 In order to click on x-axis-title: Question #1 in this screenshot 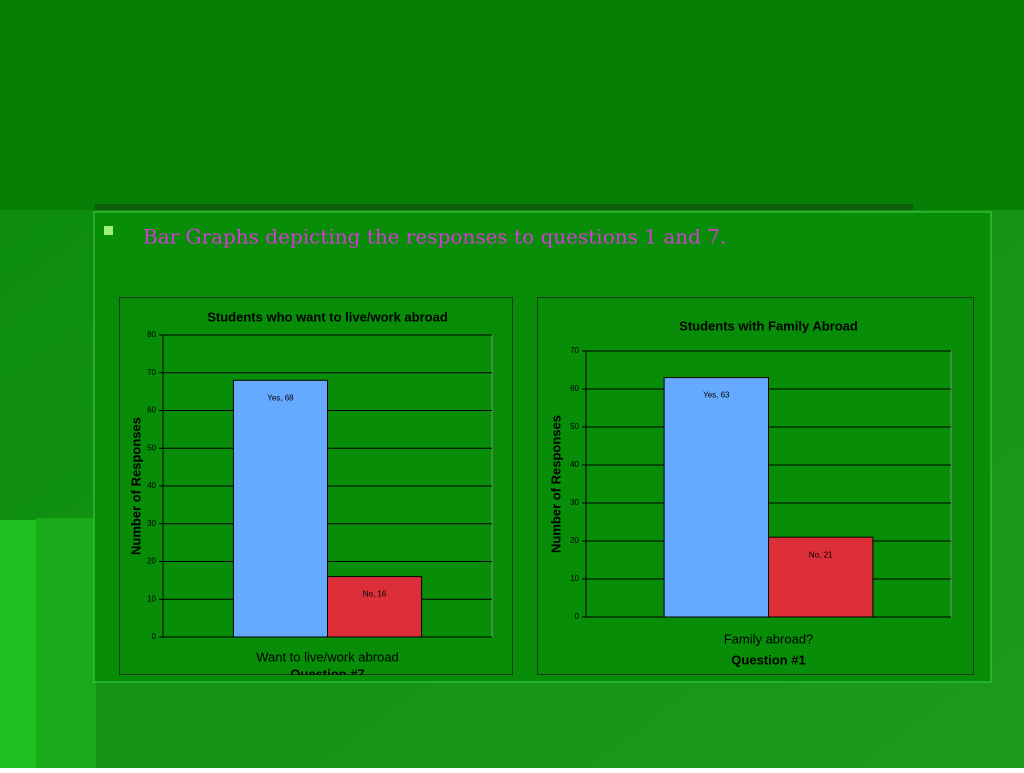, I will do `click(768, 659)`.